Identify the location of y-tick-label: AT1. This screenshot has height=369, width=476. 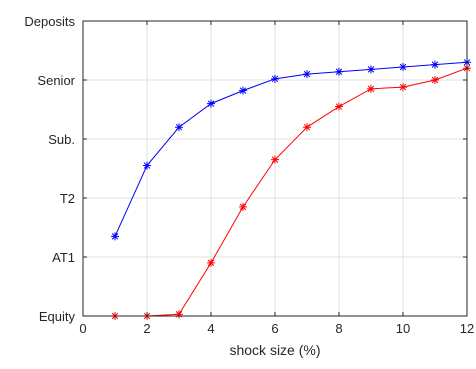
(63, 257).